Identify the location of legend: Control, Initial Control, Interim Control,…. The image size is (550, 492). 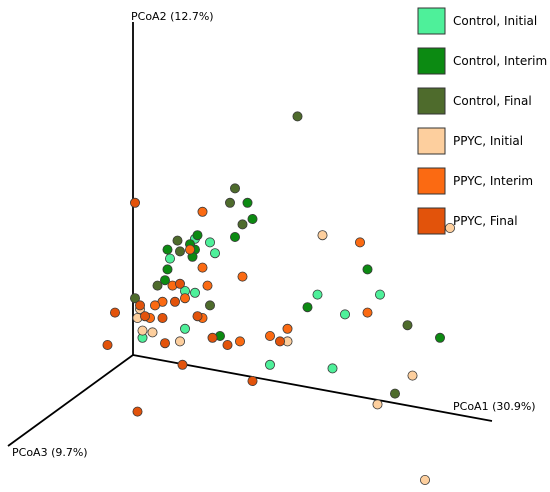
(482, 121).